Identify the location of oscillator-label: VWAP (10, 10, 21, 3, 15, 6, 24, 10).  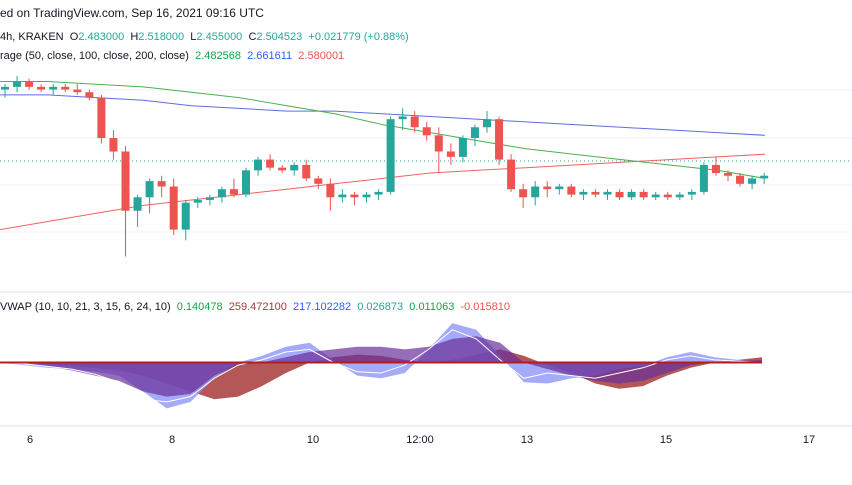
(85, 307).